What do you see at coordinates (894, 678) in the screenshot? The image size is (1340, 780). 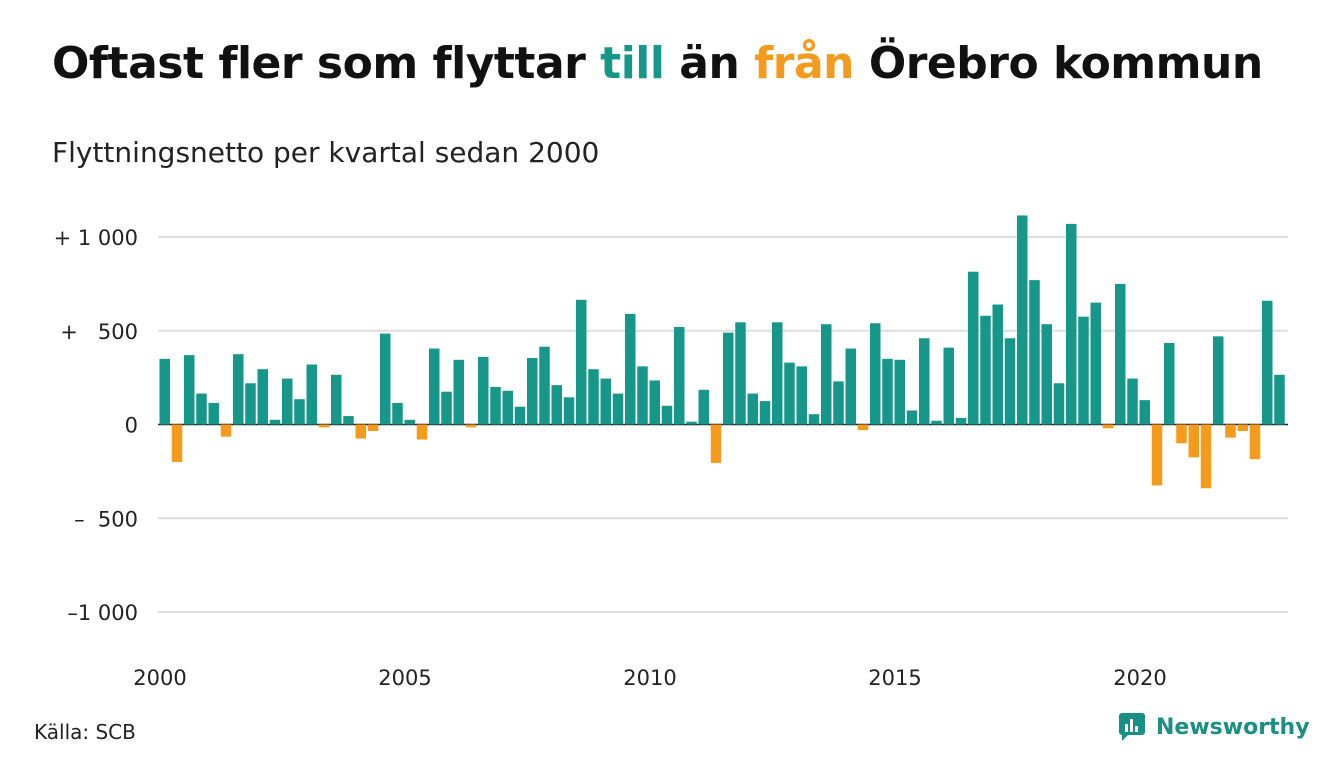 I see `x-tick-label: 2015` at bounding box center [894, 678].